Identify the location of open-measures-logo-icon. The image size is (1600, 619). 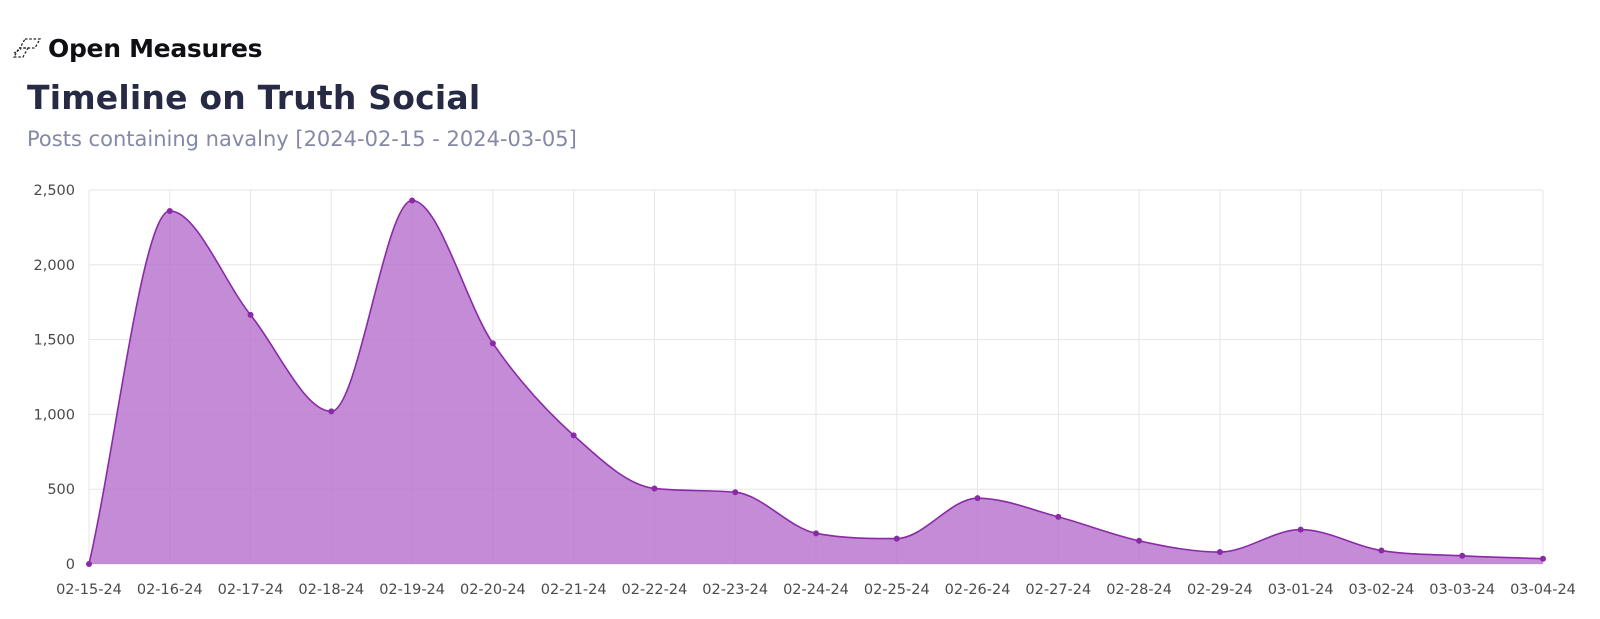
(27, 48).